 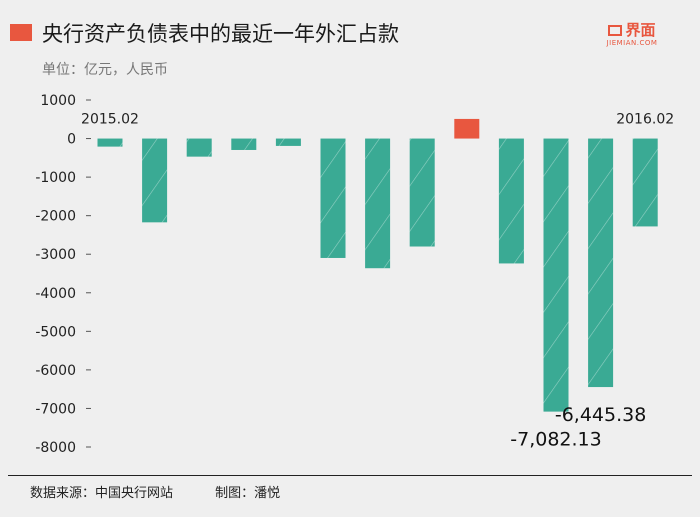 I want to click on footer: 数据来源：中国央行网站 制图：潘悦, so click(x=155, y=491).